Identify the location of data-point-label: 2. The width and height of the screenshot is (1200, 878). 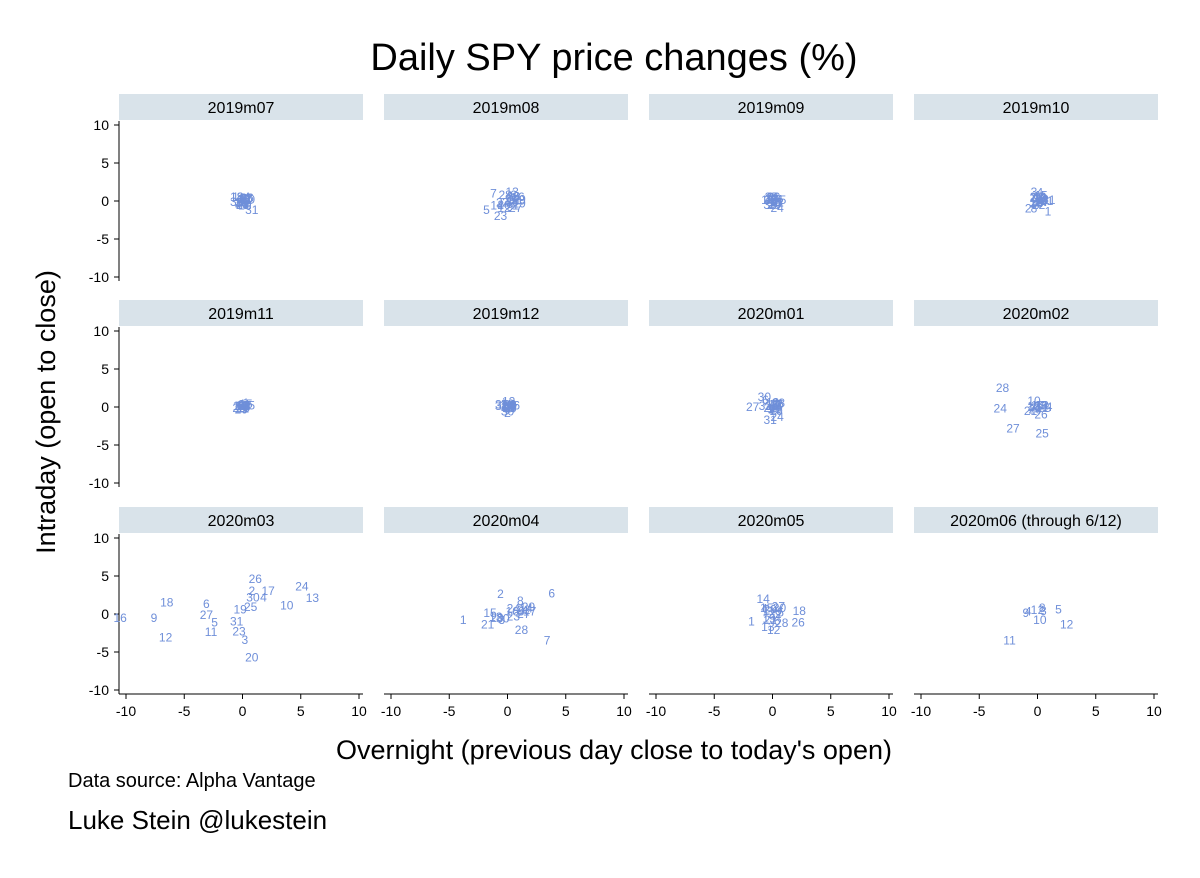
(244, 199).